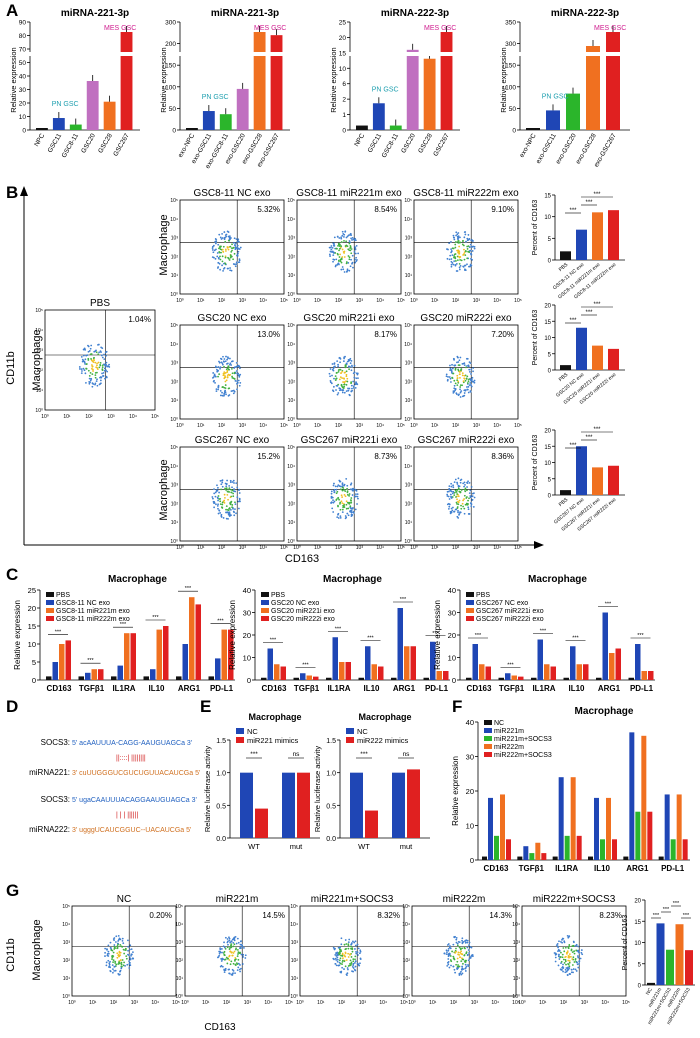 Image resolution: width=700 pixels, height=1038 pixels. What do you see at coordinates (292, 401) in the screenshot?
I see `y-tick-label: 10¹` at bounding box center [292, 401].